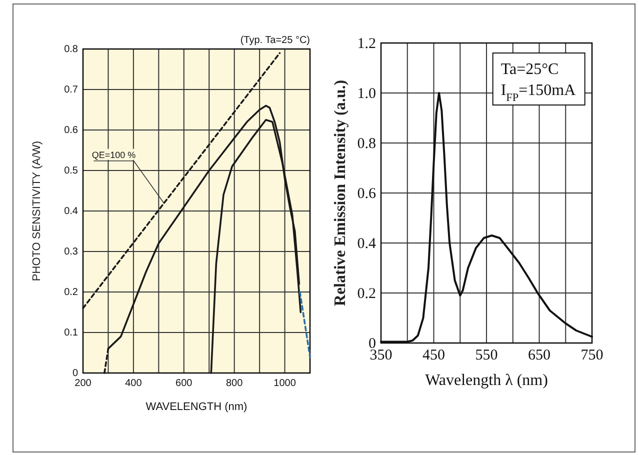 Image resolution: width=639 pixels, height=455 pixels. What do you see at coordinates (83, 384) in the screenshot?
I see `x-tick-label: 200` at bounding box center [83, 384].